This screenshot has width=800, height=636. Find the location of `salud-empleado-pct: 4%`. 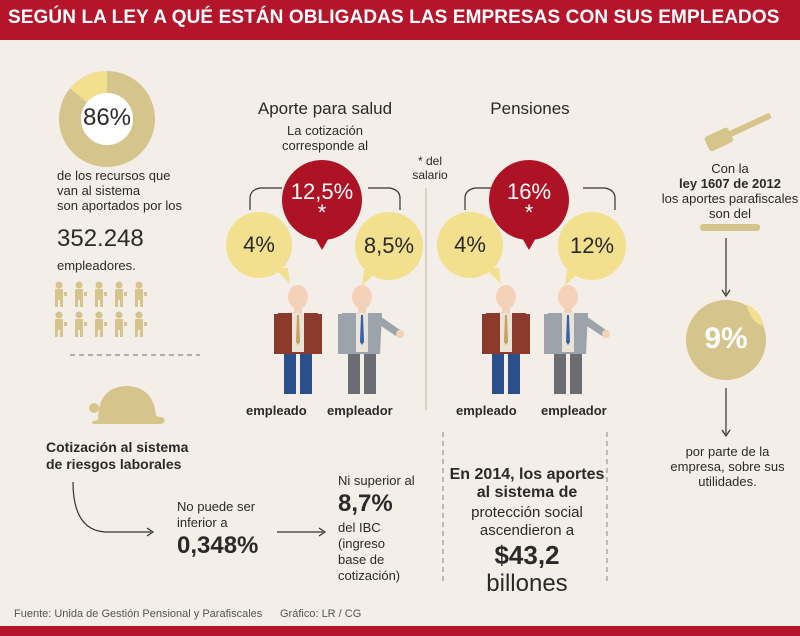

salud-empleado-pct: 4% is located at coordinates (259, 244).